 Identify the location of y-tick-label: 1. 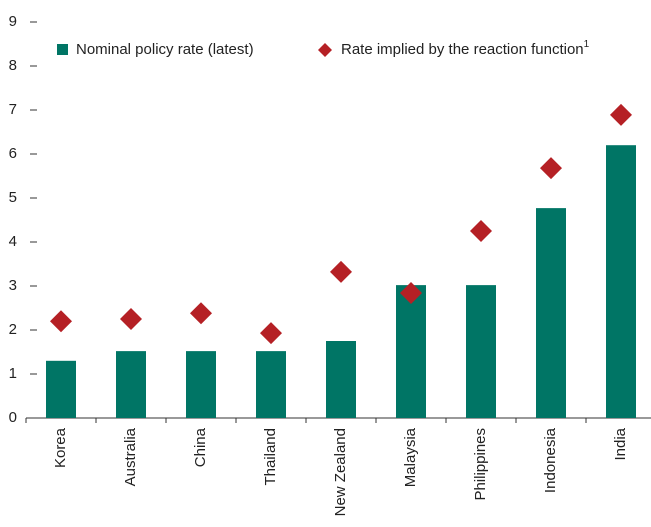
(13, 373).